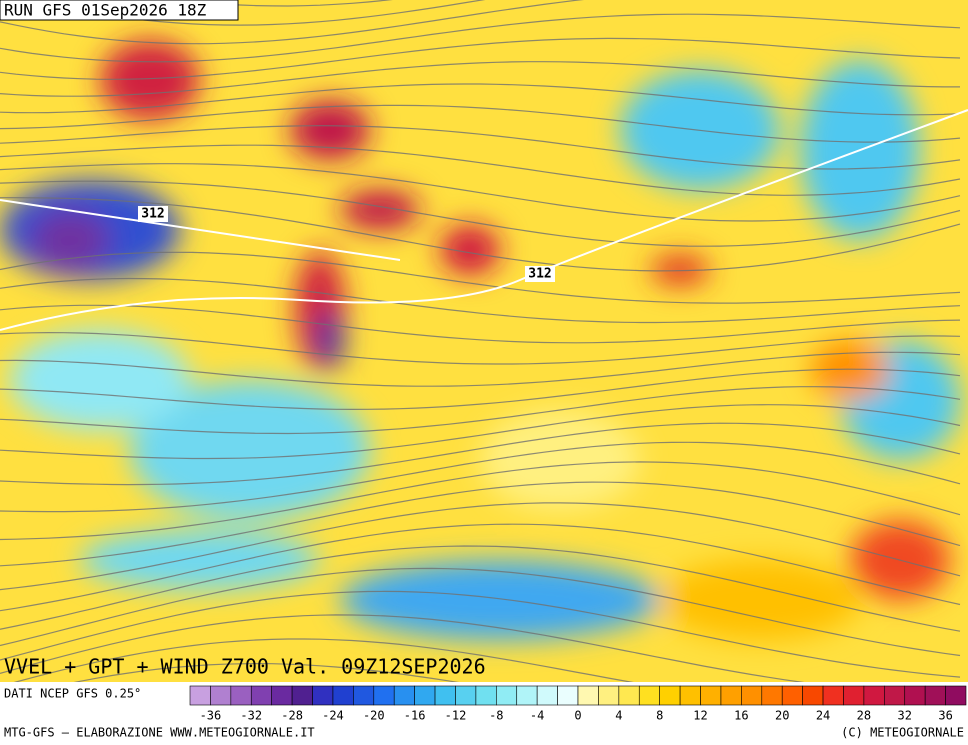 The width and height of the screenshot is (968, 745). Describe the element at coordinates (72, 694) in the screenshot. I see `source-label: DATI NCEP GFS 0.25°` at that location.